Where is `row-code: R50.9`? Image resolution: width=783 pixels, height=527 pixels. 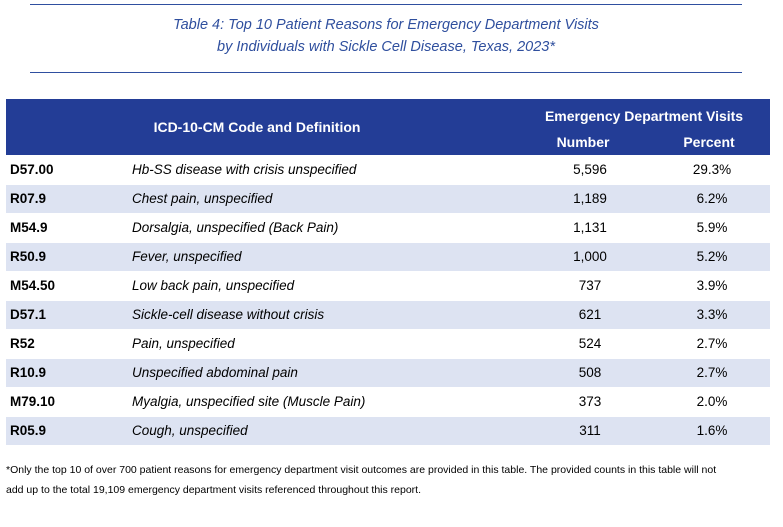 row-code: R50.9 is located at coordinates (62, 257).